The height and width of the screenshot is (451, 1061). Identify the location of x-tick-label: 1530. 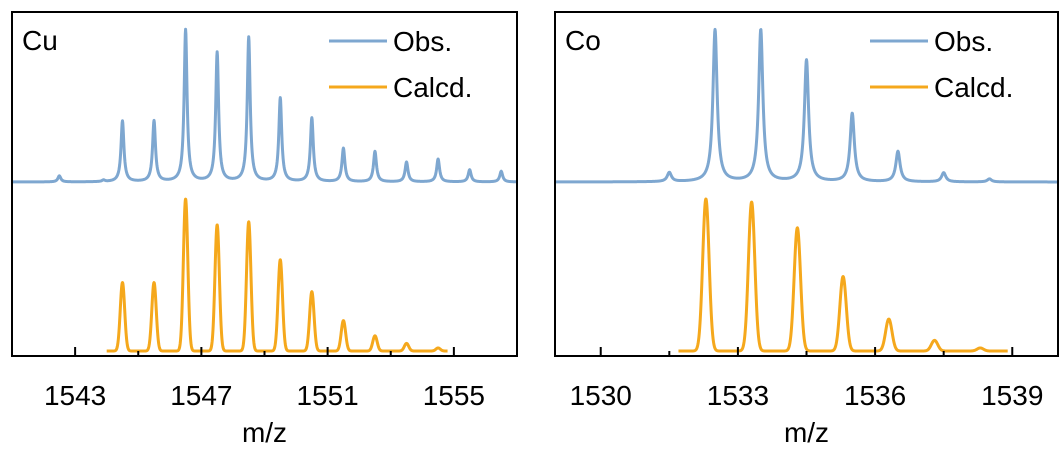
(601, 395).